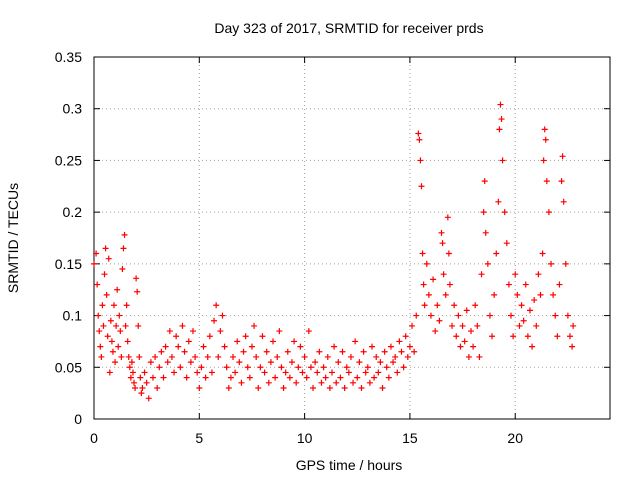 Image resolution: width=640 pixels, height=480 pixels. What do you see at coordinates (68, 264) in the screenshot?
I see `y-tick-label: 0.15` at bounding box center [68, 264].